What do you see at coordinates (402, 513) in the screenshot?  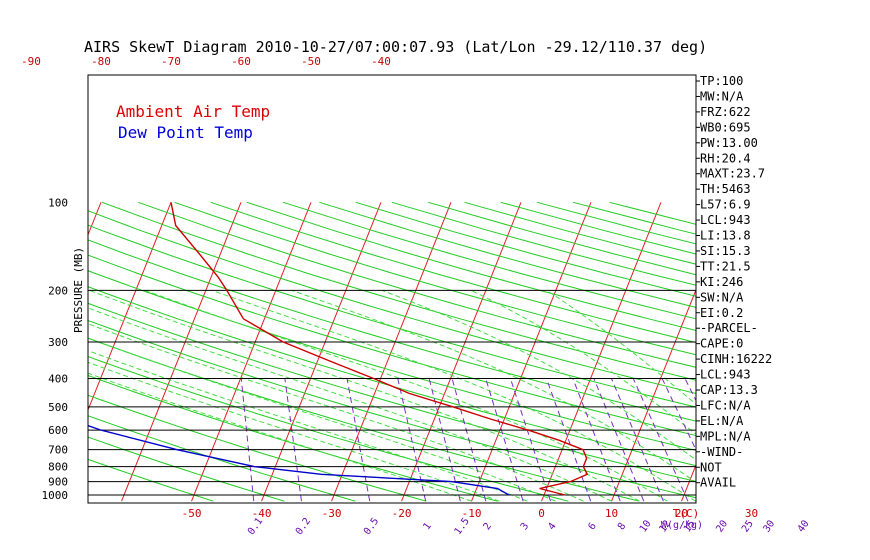 I see `bottom-temp-tick-label: -20` at bounding box center [402, 513].